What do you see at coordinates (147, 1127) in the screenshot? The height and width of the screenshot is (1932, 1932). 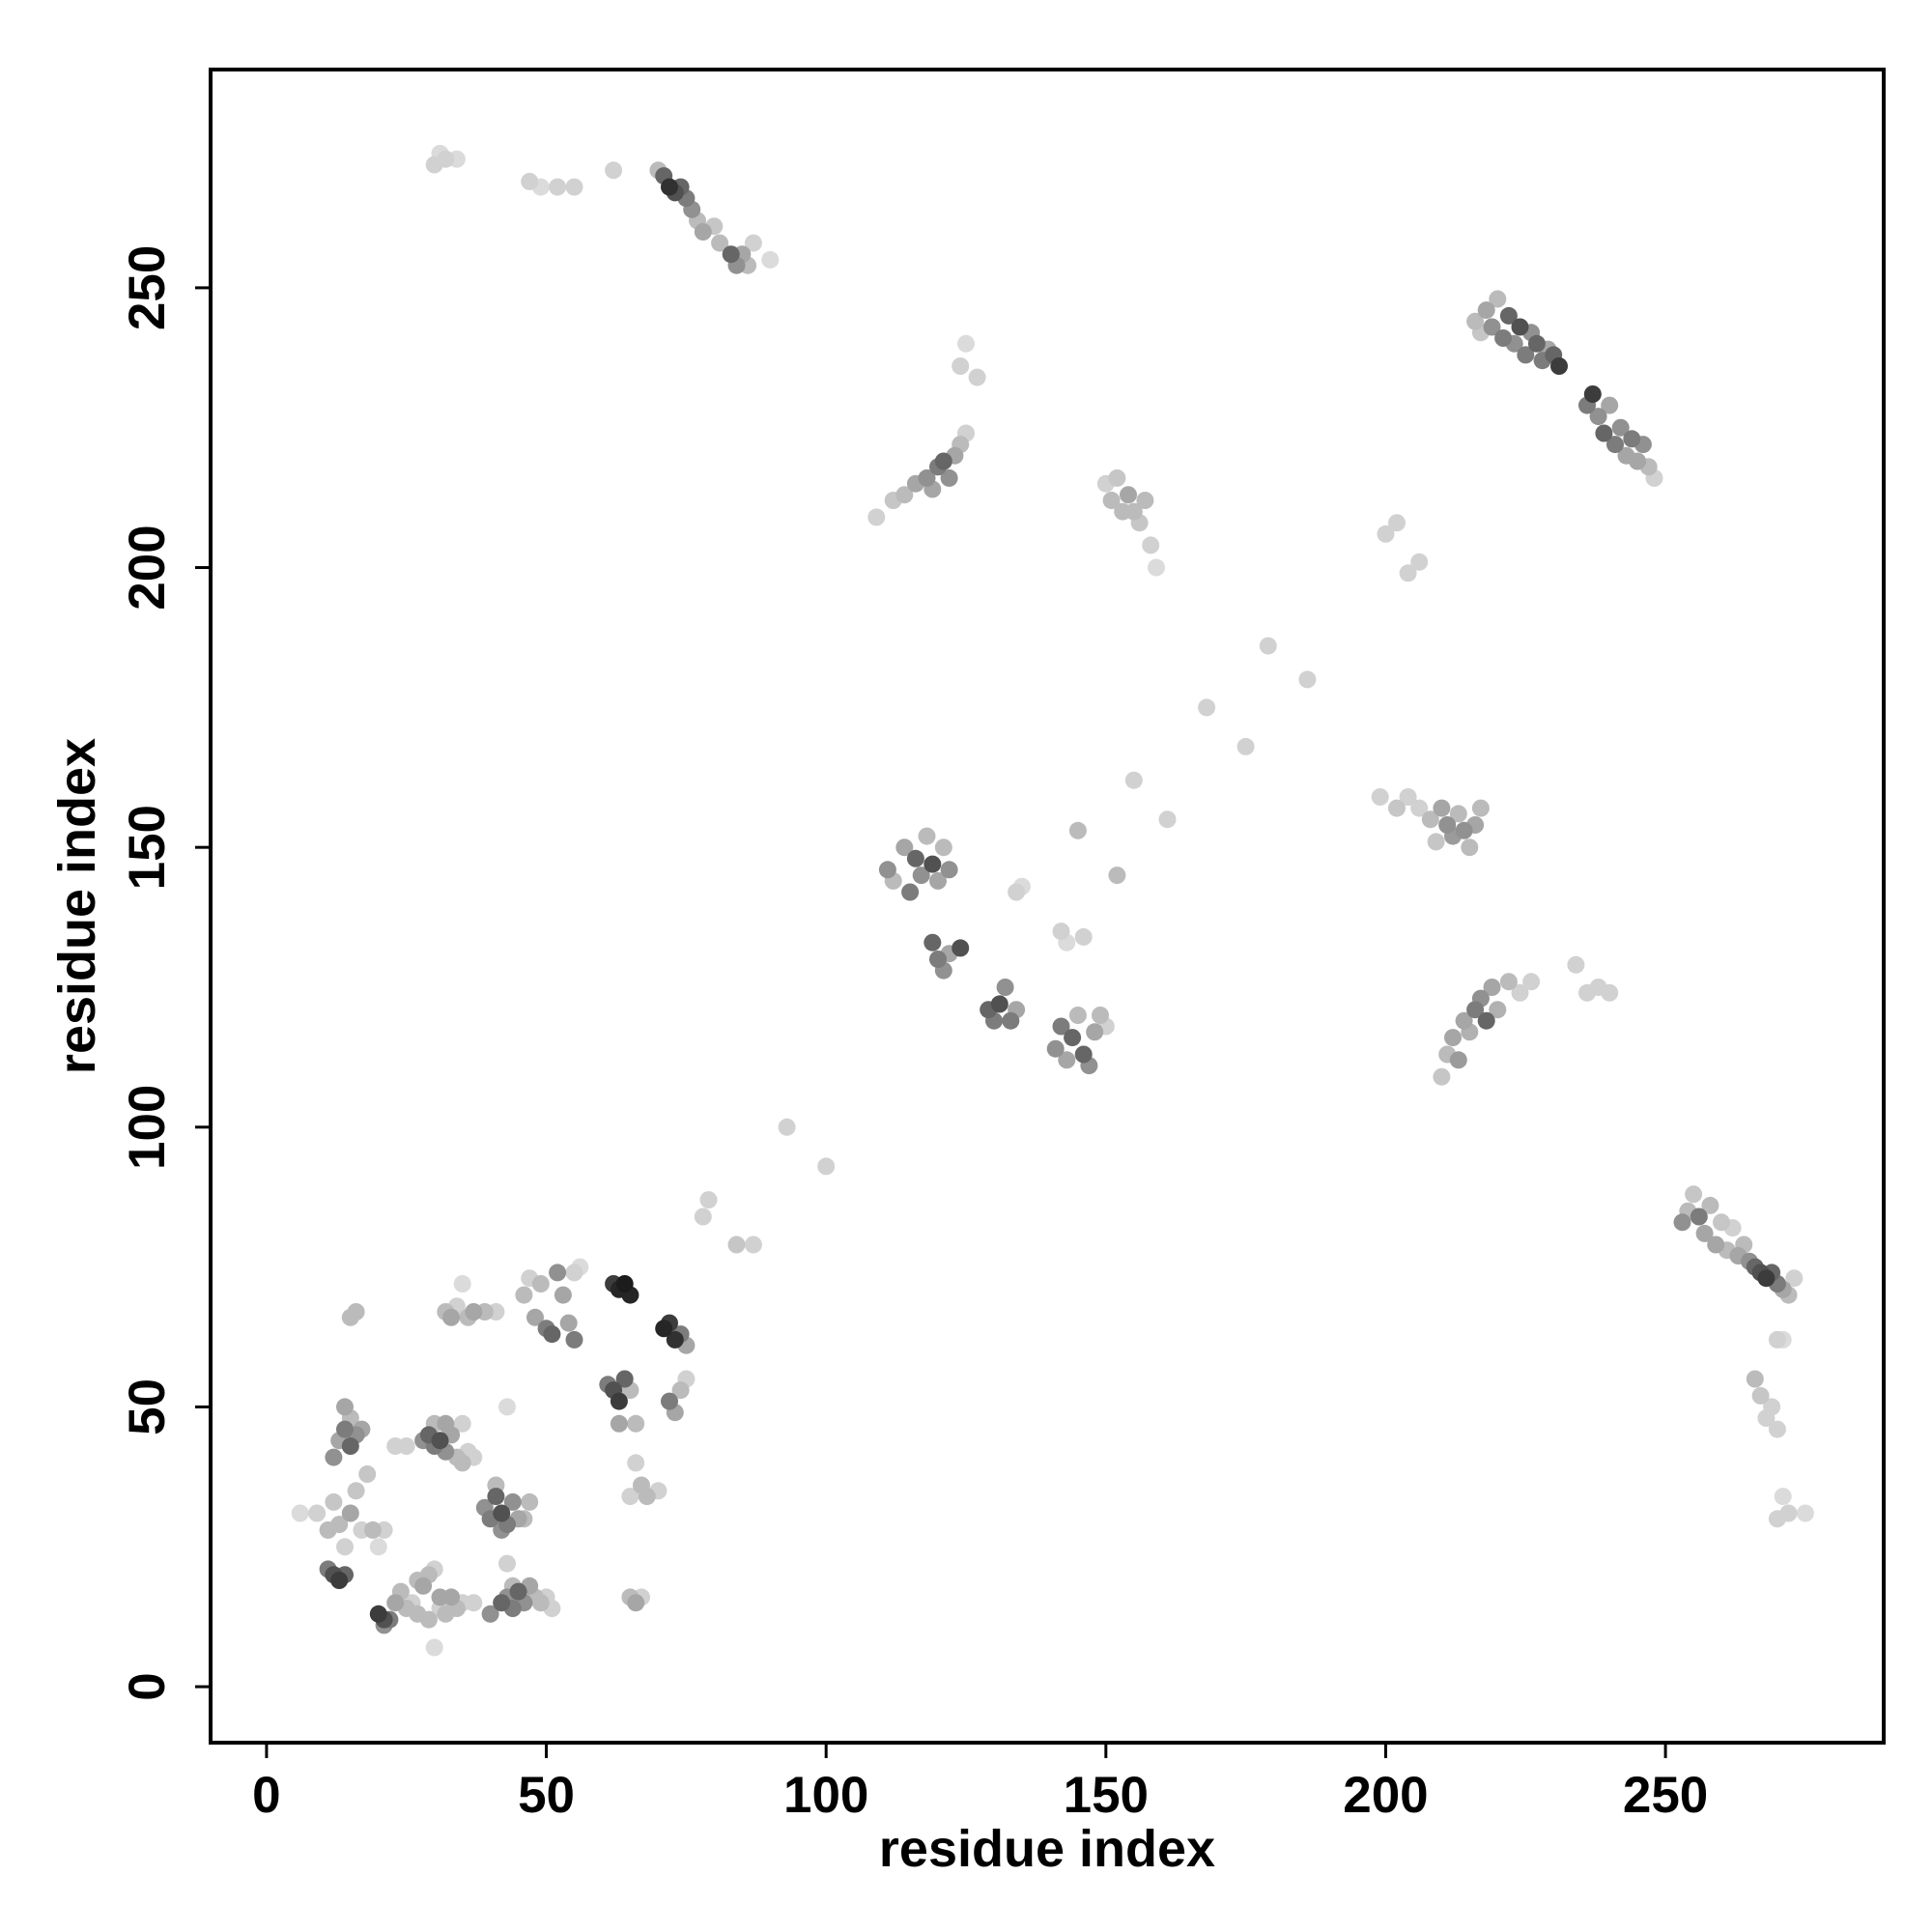 I see `y-tick-label: 100` at bounding box center [147, 1127].